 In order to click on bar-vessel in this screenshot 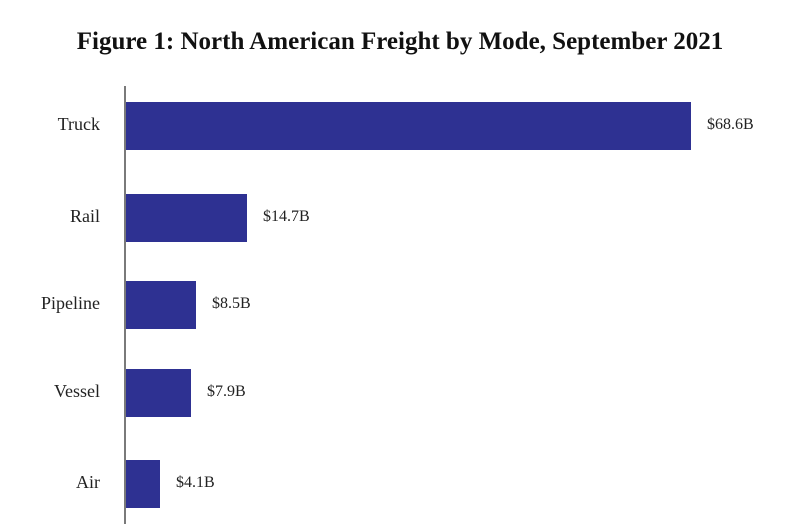, I will do `click(158, 393)`.